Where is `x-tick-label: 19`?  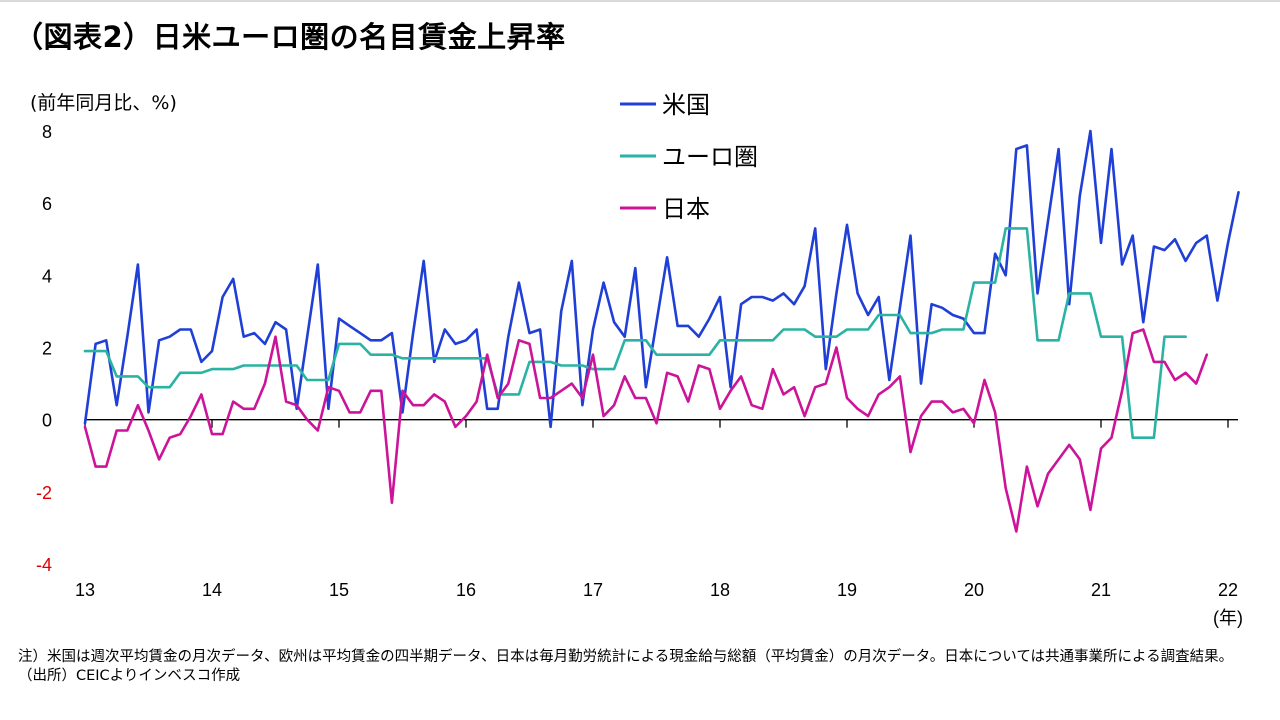
x-tick-label: 19 is located at coordinates (847, 590).